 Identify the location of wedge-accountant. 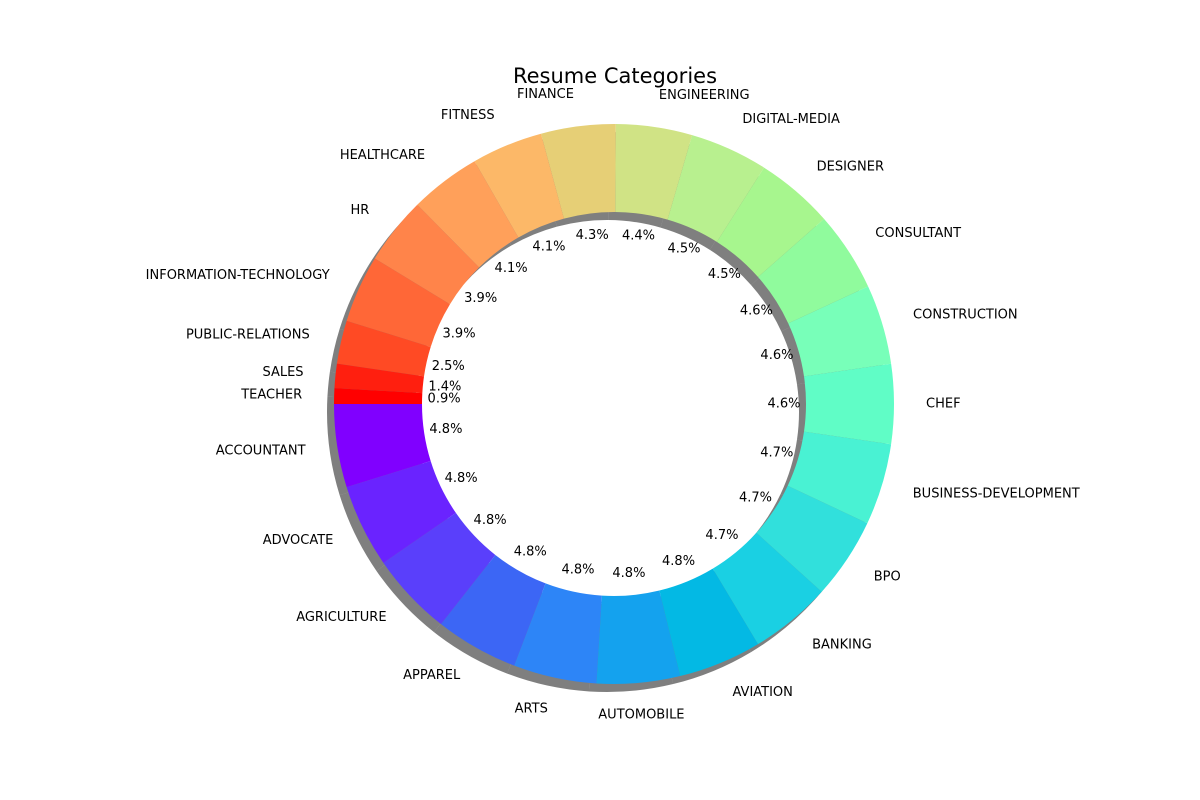
(382, 446).